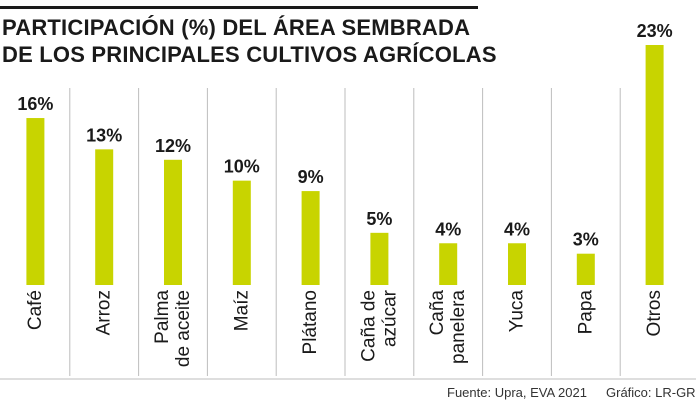  I want to click on category-label-line: Plátano, so click(310, 322).